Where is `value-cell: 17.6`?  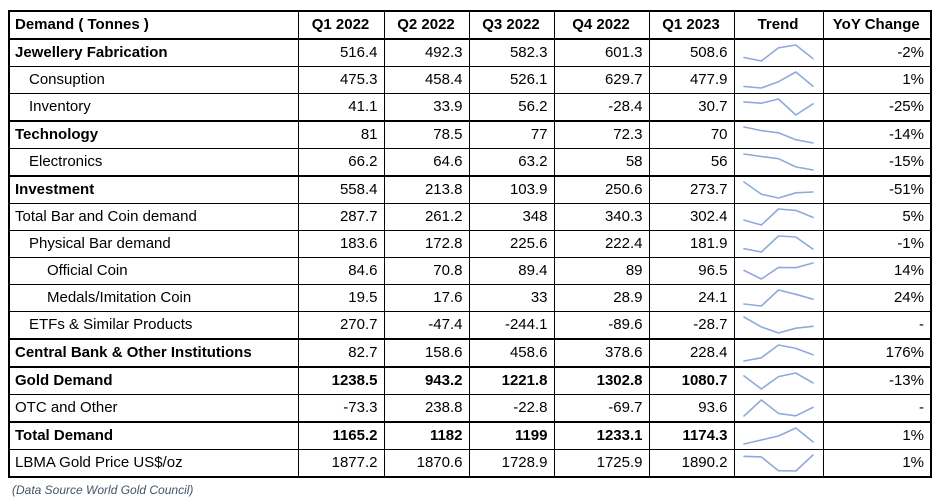
value-cell: 17.6 is located at coordinates (426, 298).